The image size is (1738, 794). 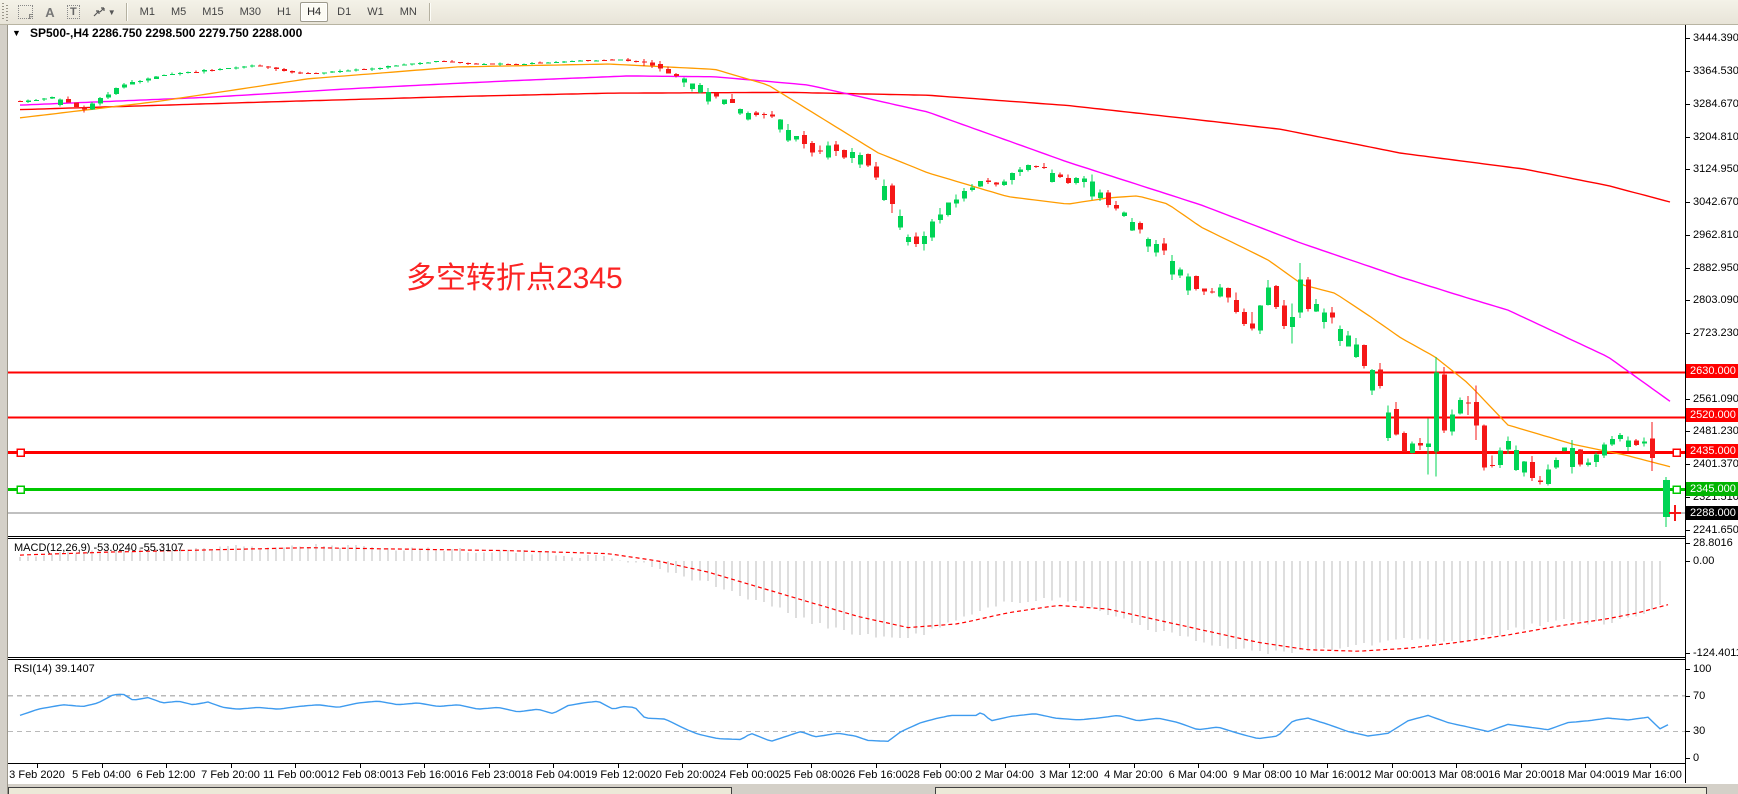 I want to click on tiled-windows-strip, so click(x=869, y=789).